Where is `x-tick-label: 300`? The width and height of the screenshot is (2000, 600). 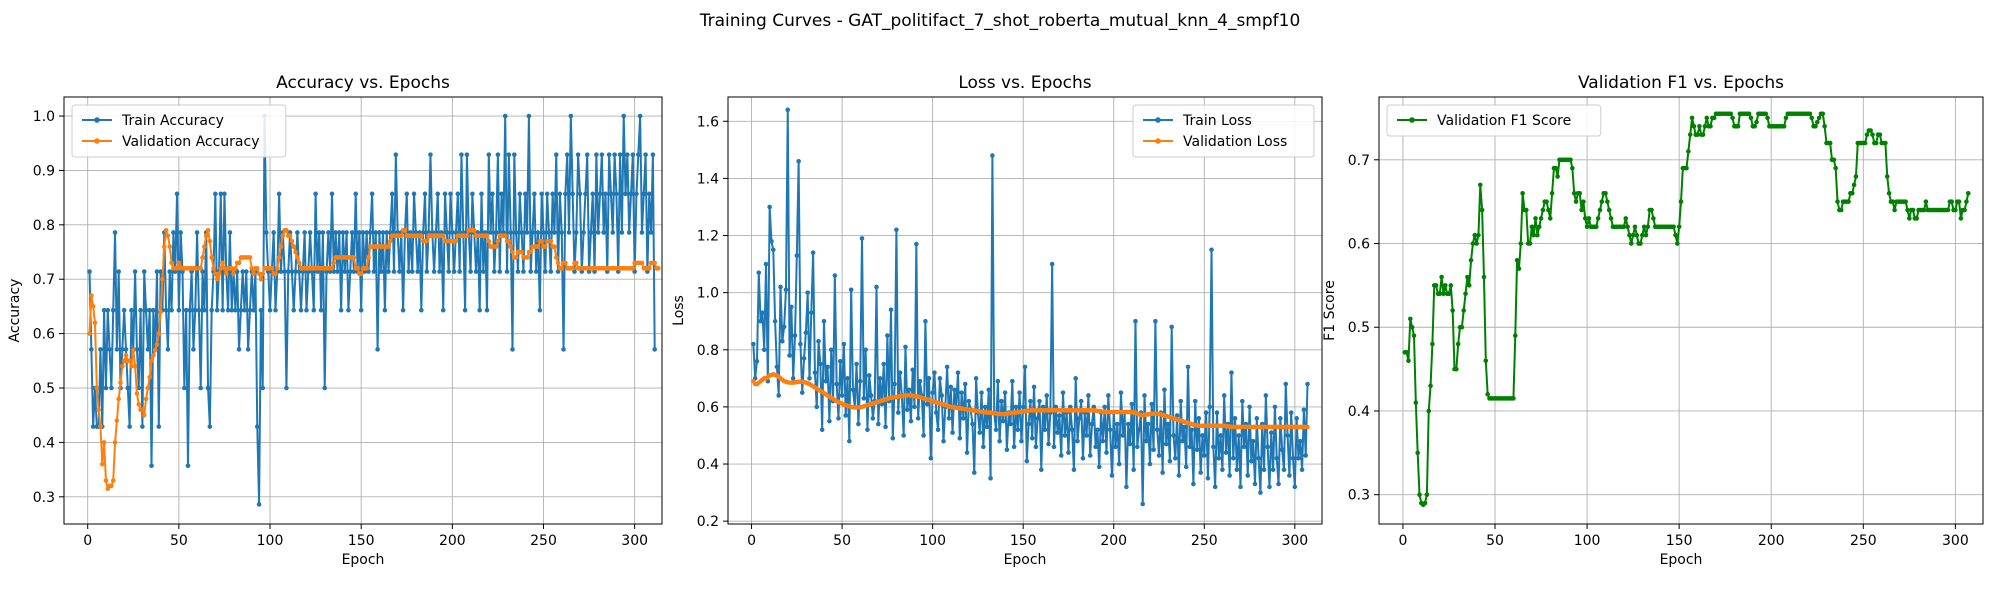 x-tick-label: 300 is located at coordinates (1294, 541).